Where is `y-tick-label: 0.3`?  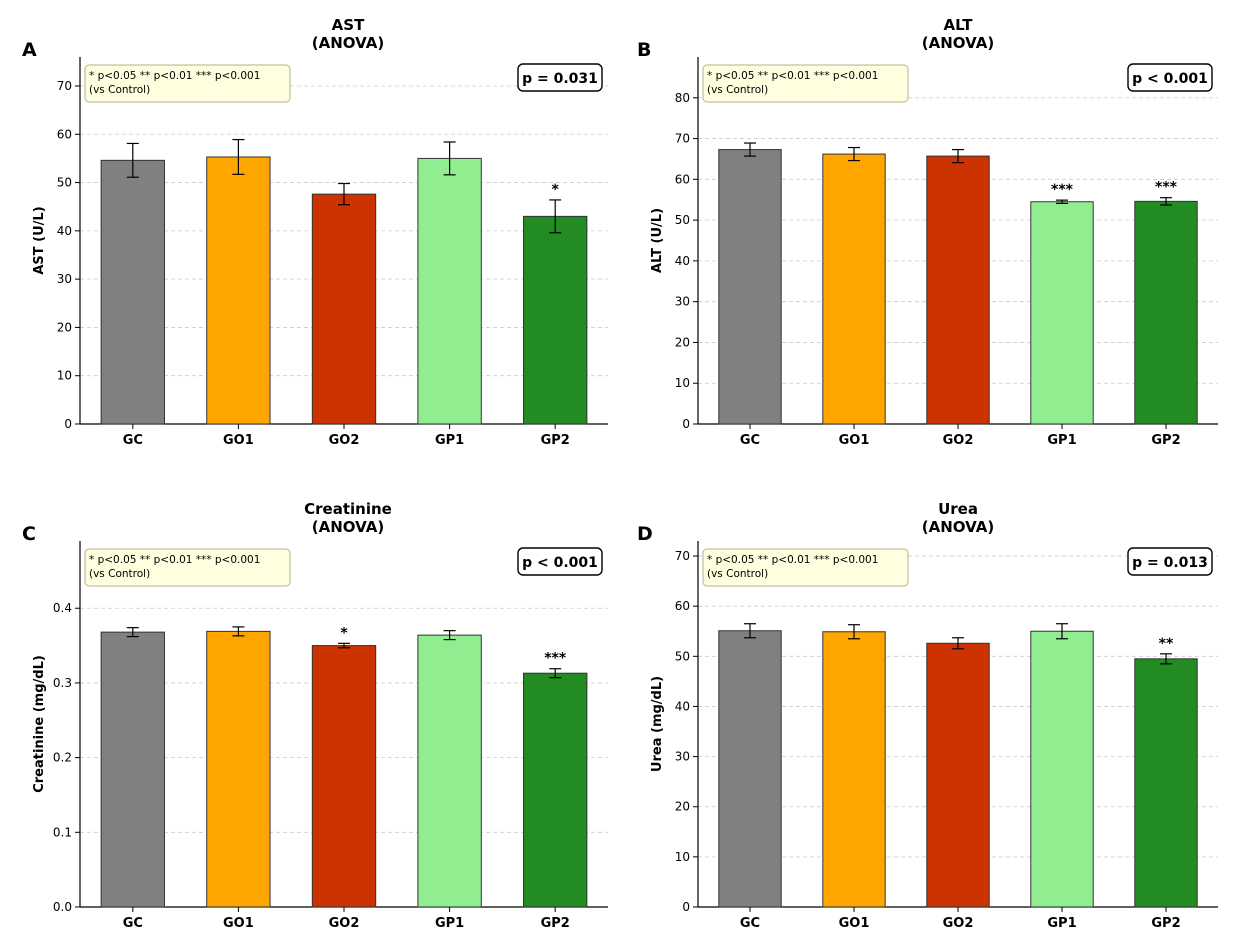
y-tick-label: 0.3 is located at coordinates (62, 683).